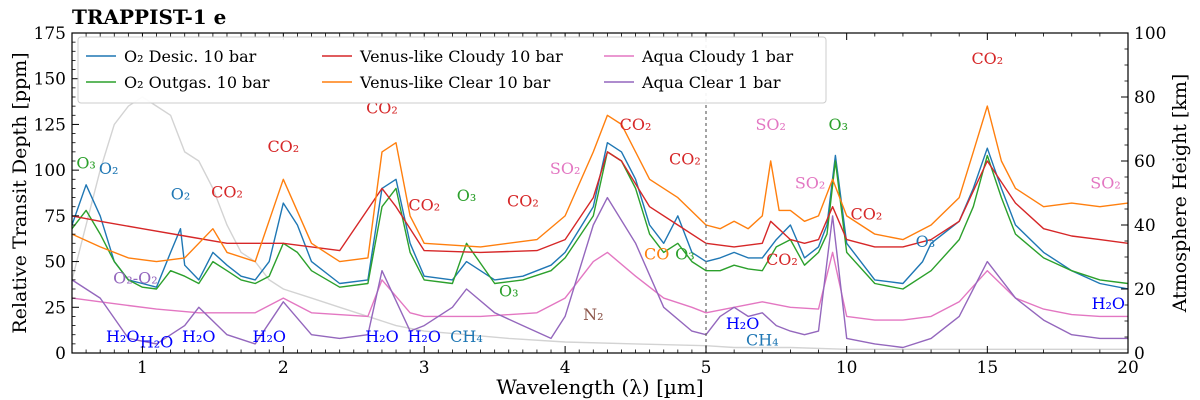 This screenshot has height=400, width=1200. What do you see at coordinates (1145, 162) in the screenshot?
I see `y-right-tick-label: 60` at bounding box center [1145, 162].